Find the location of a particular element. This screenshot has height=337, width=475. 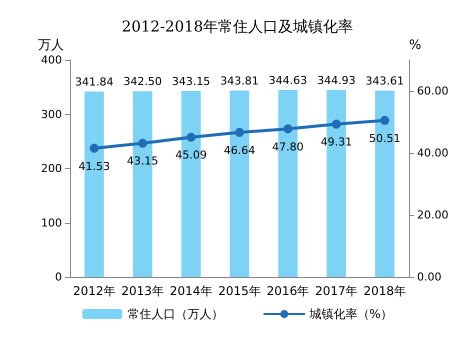

data-label: 342.50 is located at coordinates (142, 81).